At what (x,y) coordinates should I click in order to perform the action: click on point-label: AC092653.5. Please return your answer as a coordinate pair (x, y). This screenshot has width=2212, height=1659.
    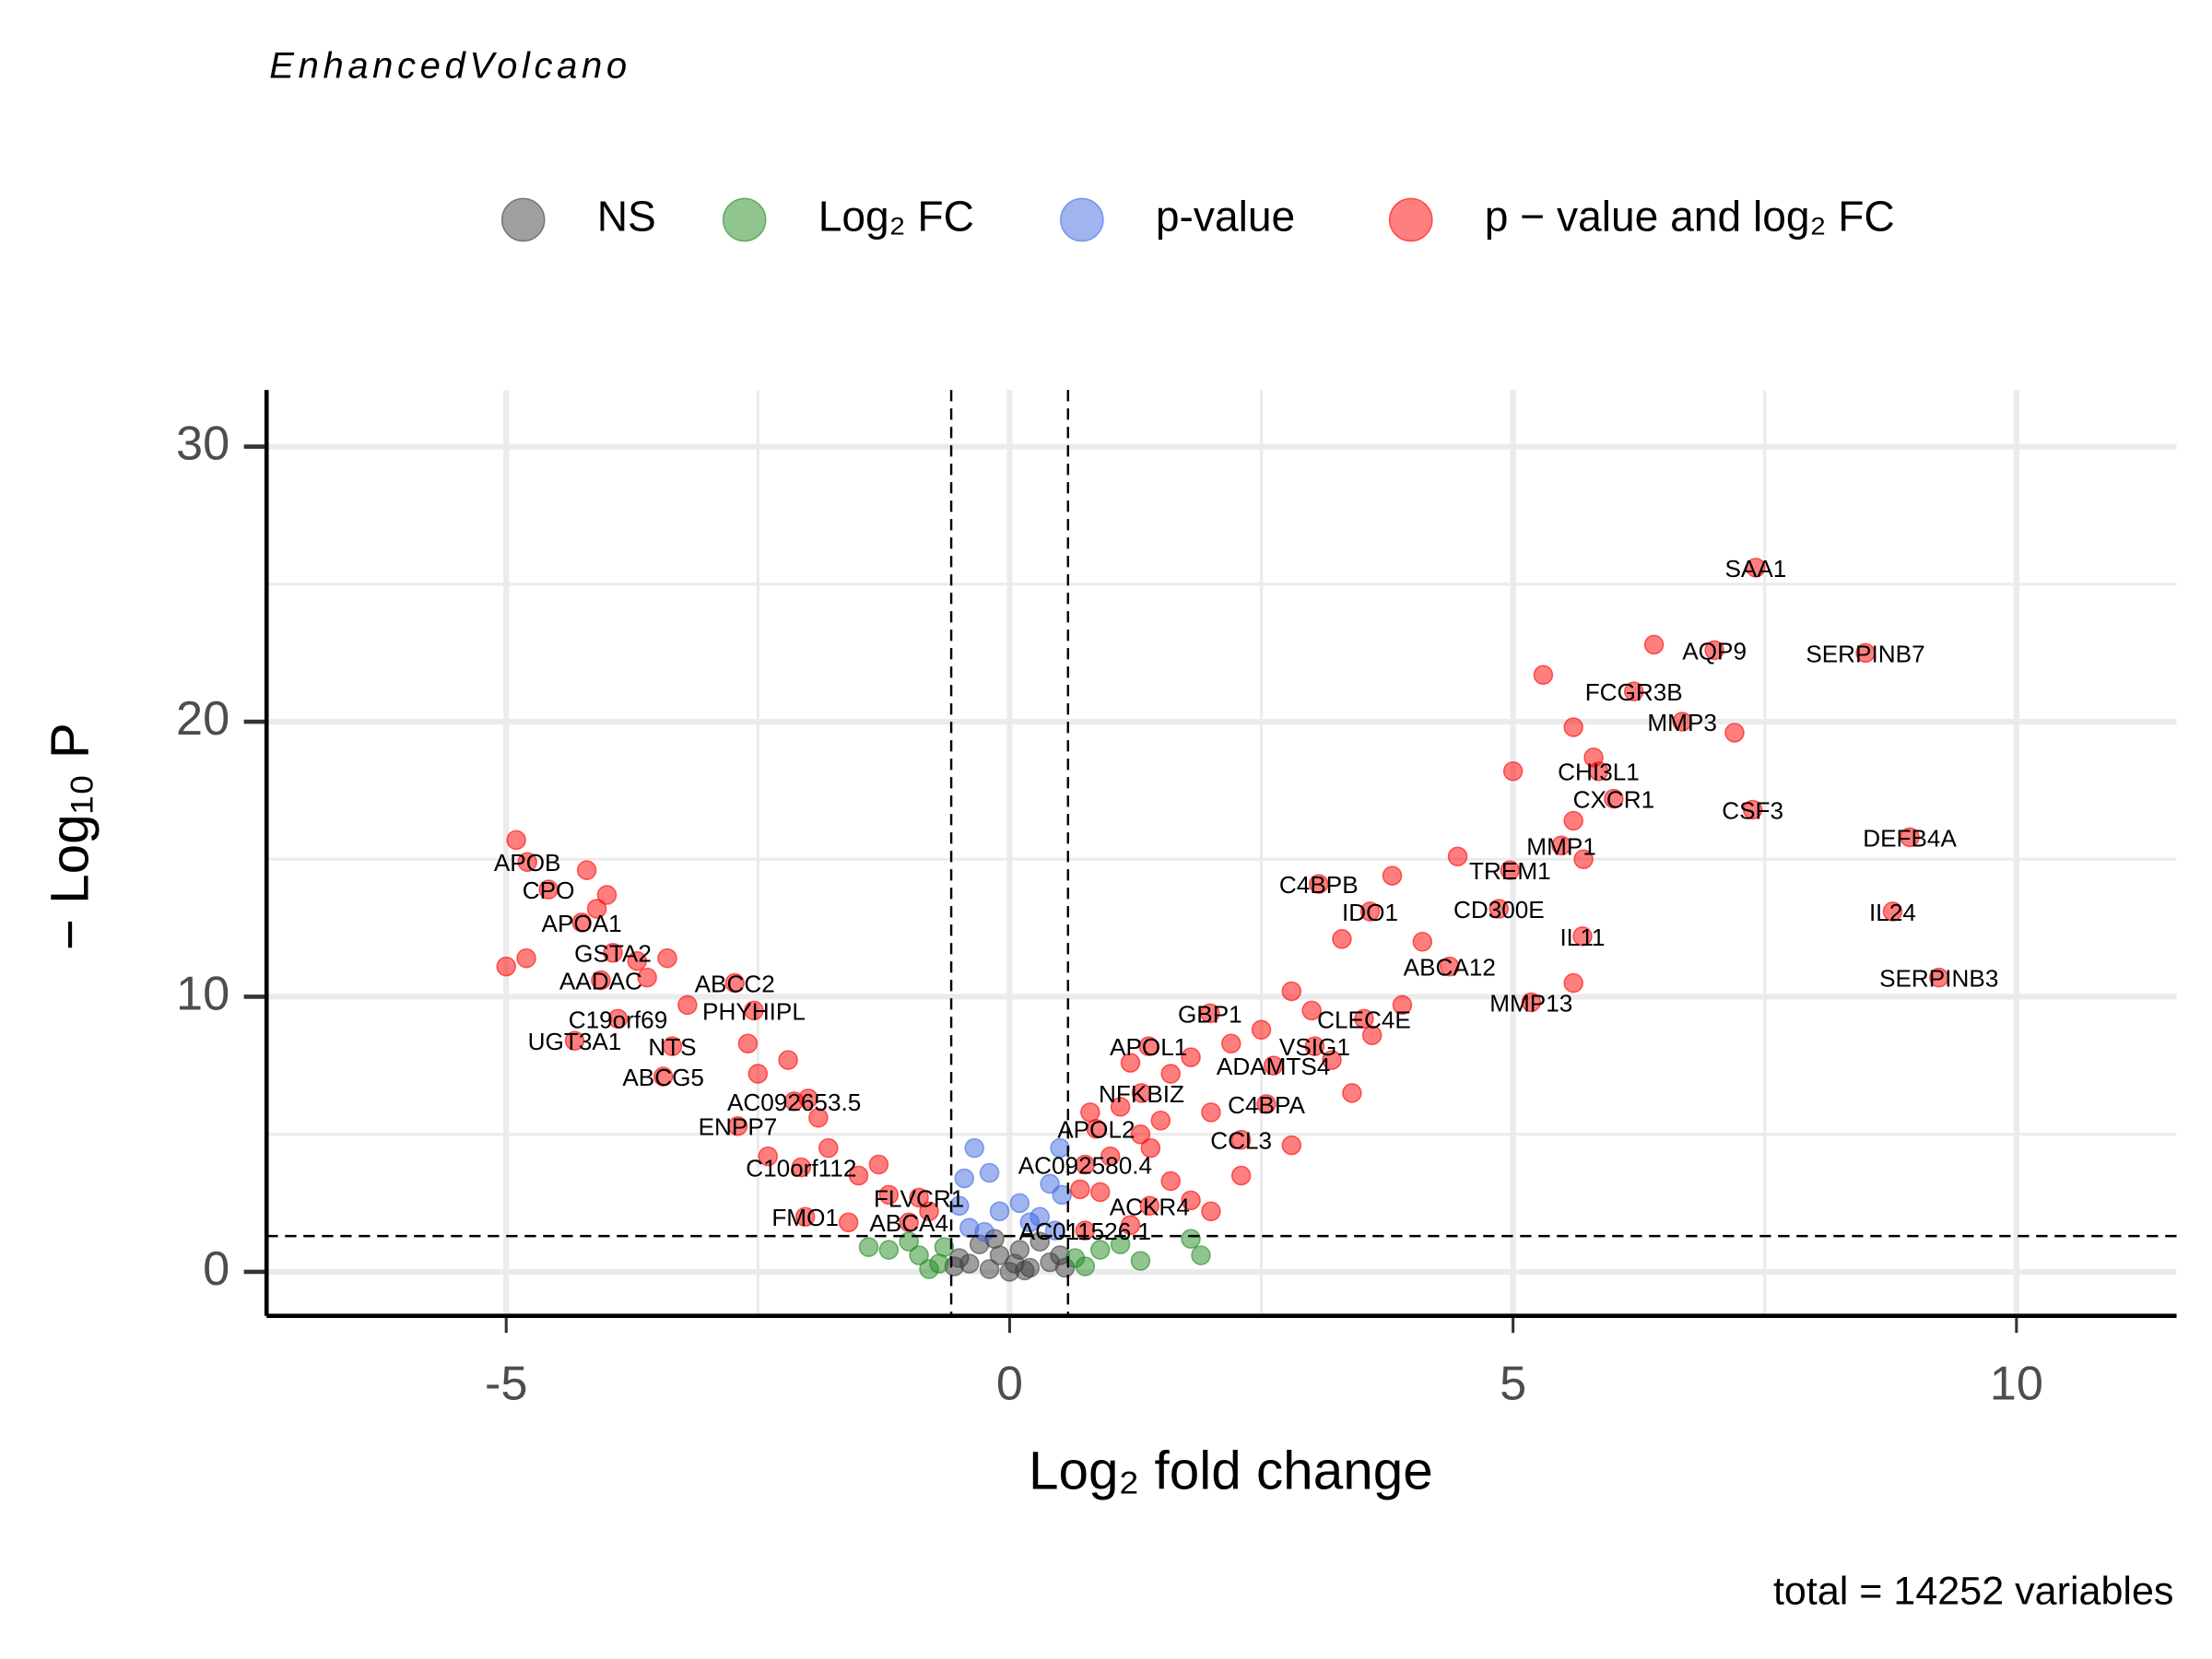
    Looking at the image, I should click on (794, 1102).